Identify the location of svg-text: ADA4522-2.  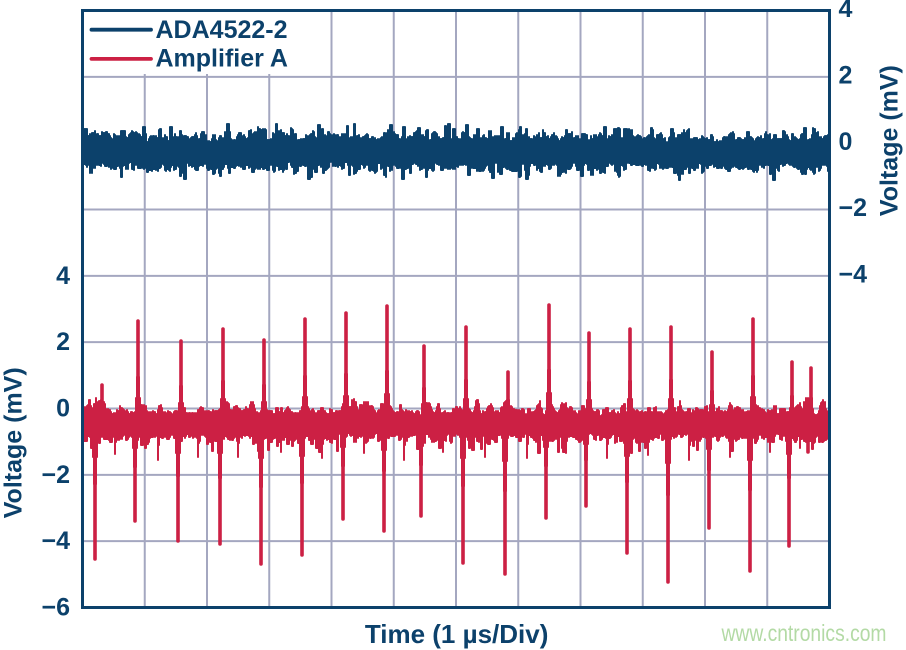
(222, 30).